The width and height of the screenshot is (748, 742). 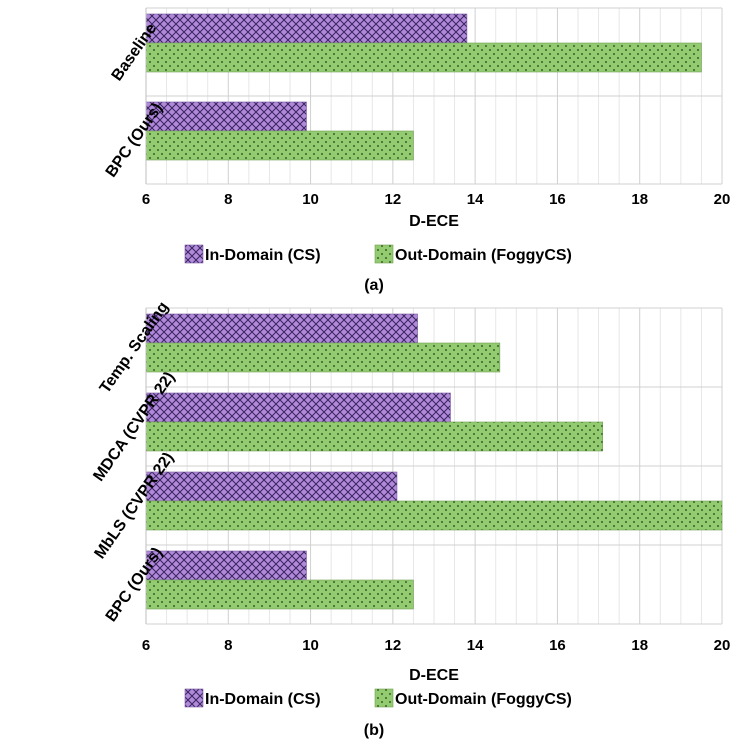 I want to click on bars, so click(x=423, y=87).